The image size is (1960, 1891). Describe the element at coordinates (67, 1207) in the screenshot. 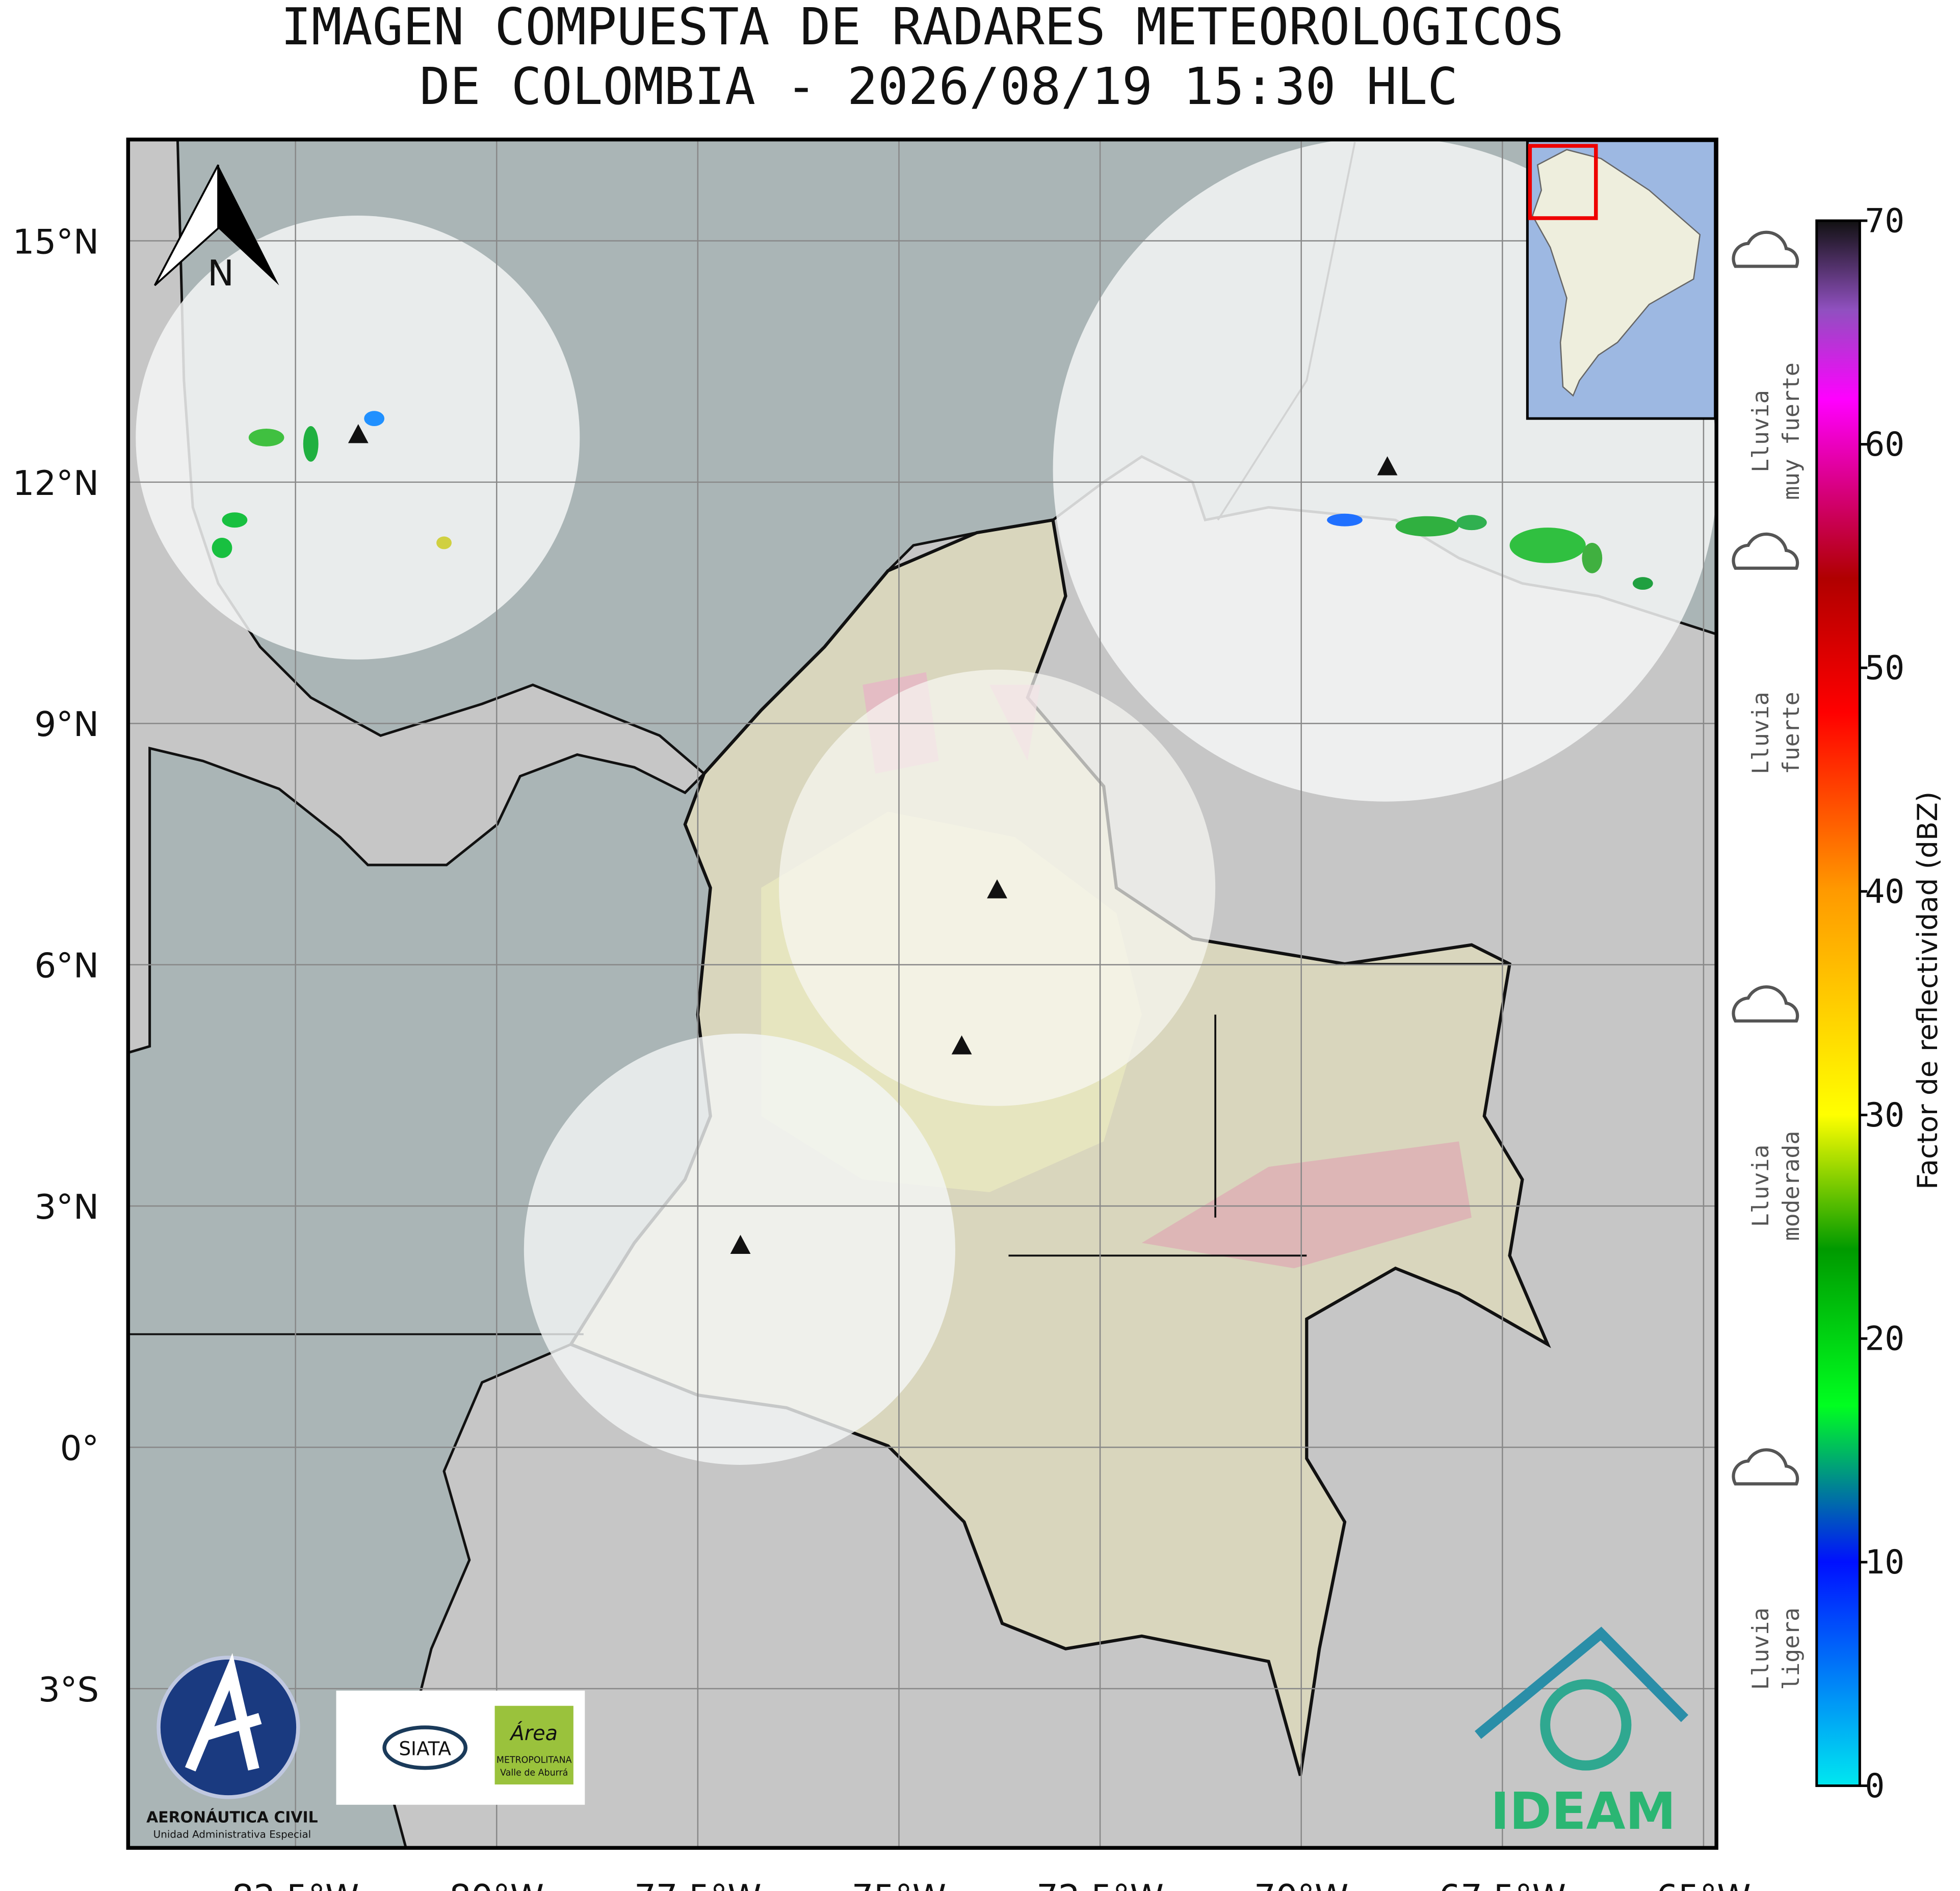

I see `y-tick-label: 3°N` at that location.